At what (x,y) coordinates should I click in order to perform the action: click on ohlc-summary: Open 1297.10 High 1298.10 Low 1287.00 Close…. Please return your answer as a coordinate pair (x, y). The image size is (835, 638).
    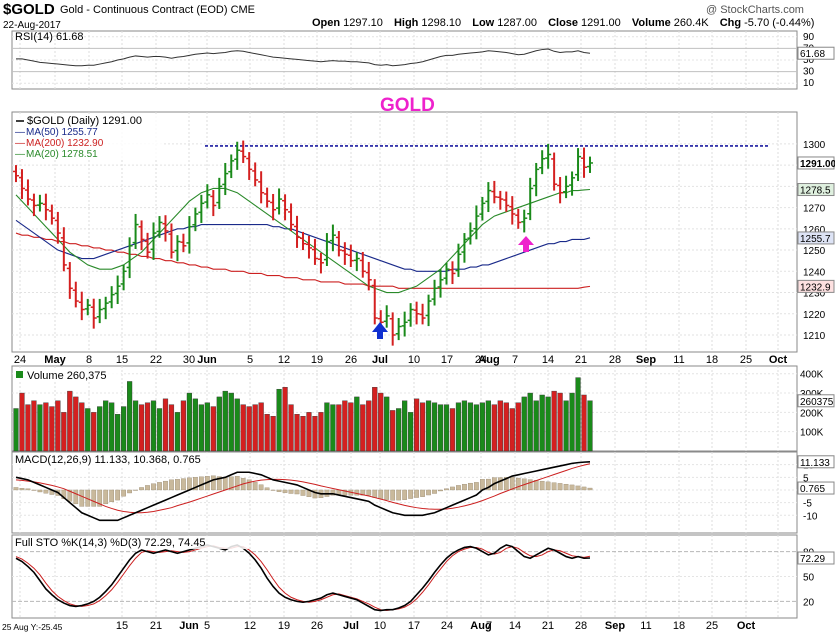
    Looking at the image, I should click on (563, 23).